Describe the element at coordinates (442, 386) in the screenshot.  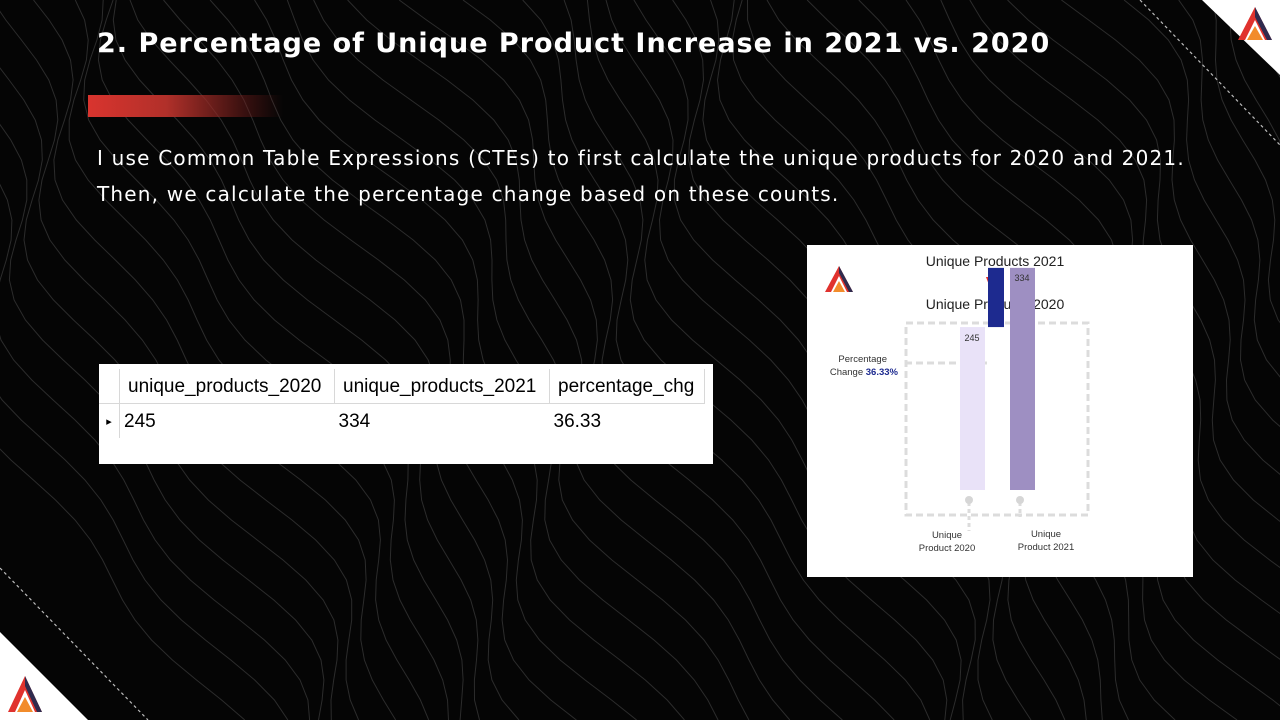
I see `column-header-unique-products-2021: unique_products_2021` at that location.